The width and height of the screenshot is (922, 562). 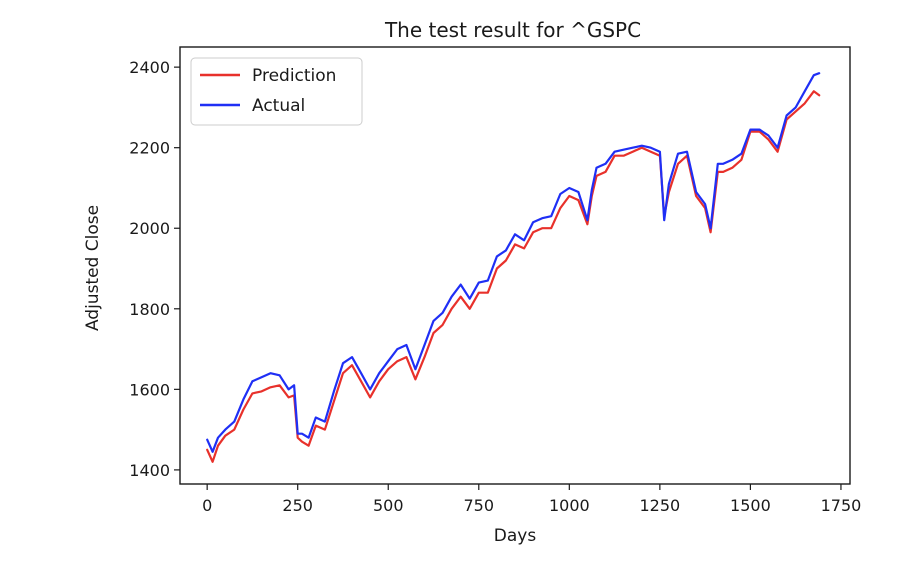 I want to click on y-tick-label: 1800, so click(x=149, y=309).